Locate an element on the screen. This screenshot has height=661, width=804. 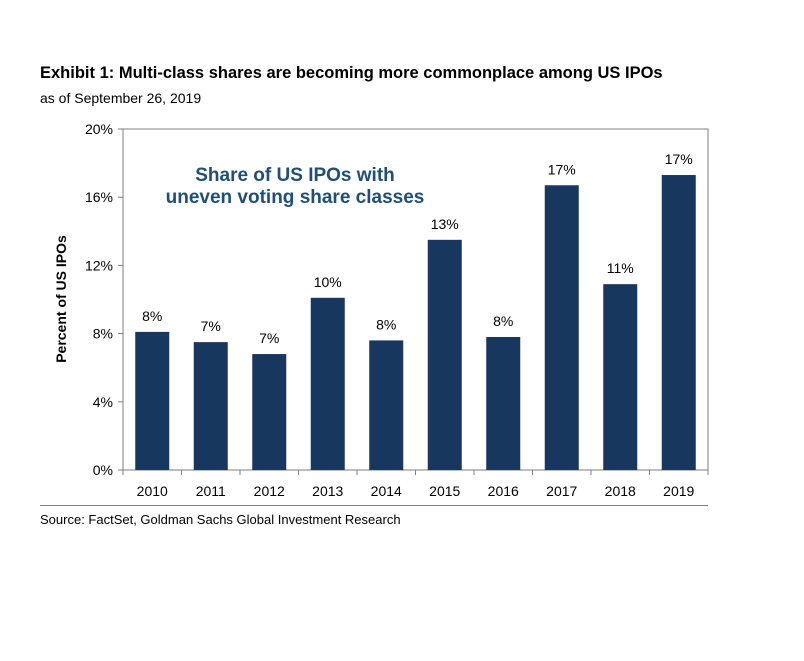
data-label-2013: 10% is located at coordinates (328, 282).